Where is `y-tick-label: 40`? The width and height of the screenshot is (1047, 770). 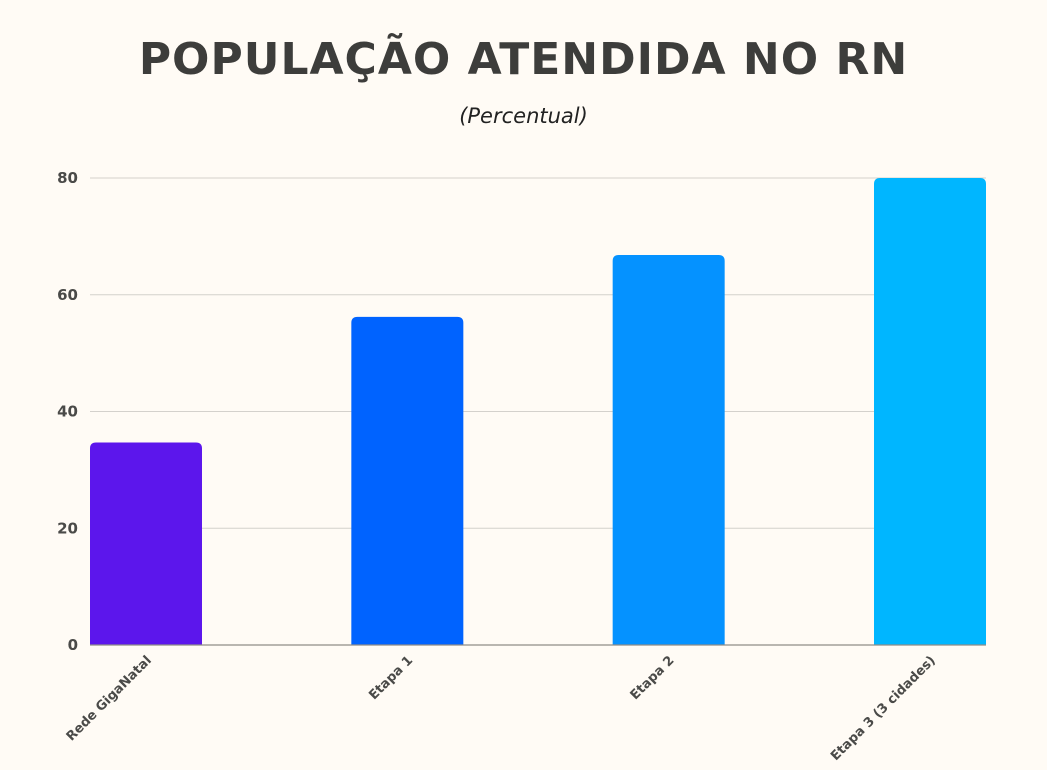 y-tick-label: 40 is located at coordinates (67, 412).